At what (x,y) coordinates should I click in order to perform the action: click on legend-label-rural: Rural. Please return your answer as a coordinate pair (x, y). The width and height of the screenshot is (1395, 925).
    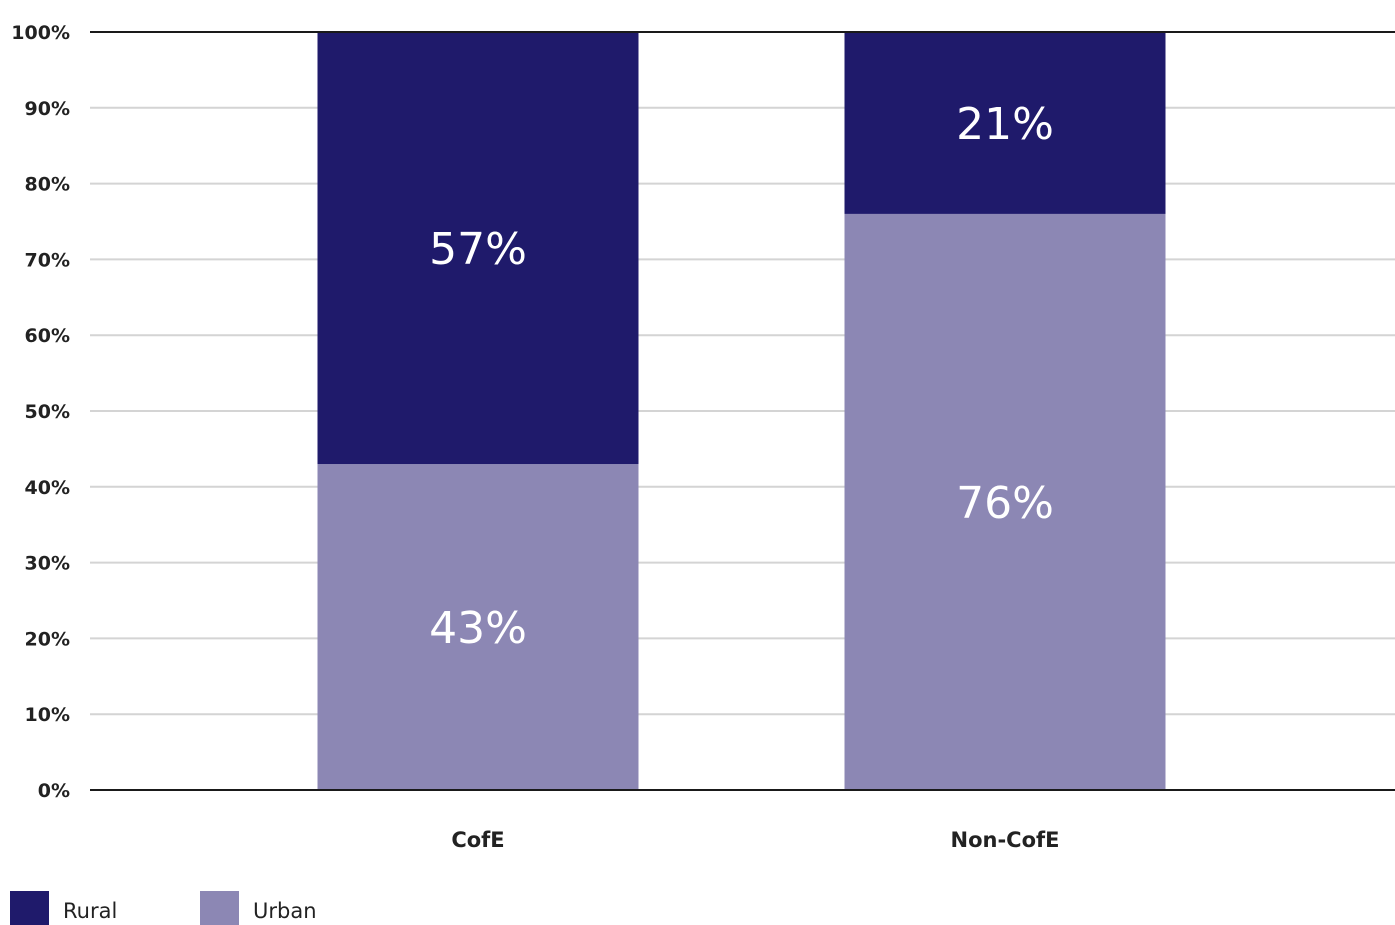
    Looking at the image, I should click on (90, 911).